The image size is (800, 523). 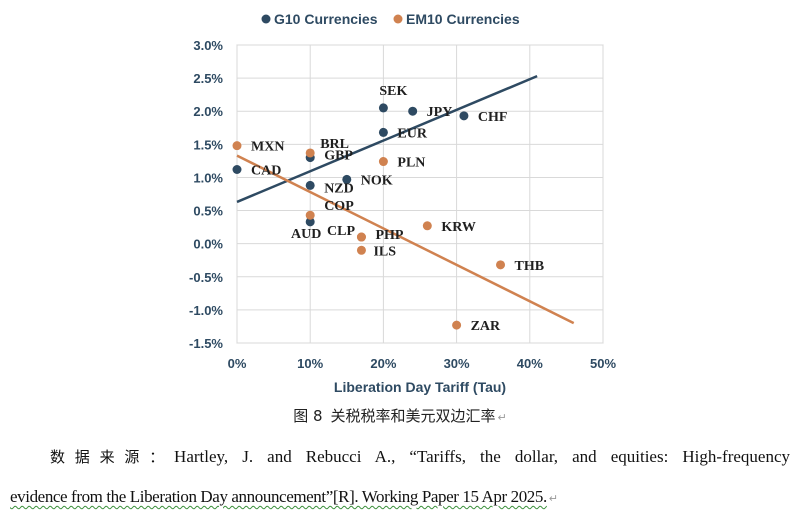 What do you see at coordinates (310, 222) in the screenshot?
I see `data-point-aud` at bounding box center [310, 222].